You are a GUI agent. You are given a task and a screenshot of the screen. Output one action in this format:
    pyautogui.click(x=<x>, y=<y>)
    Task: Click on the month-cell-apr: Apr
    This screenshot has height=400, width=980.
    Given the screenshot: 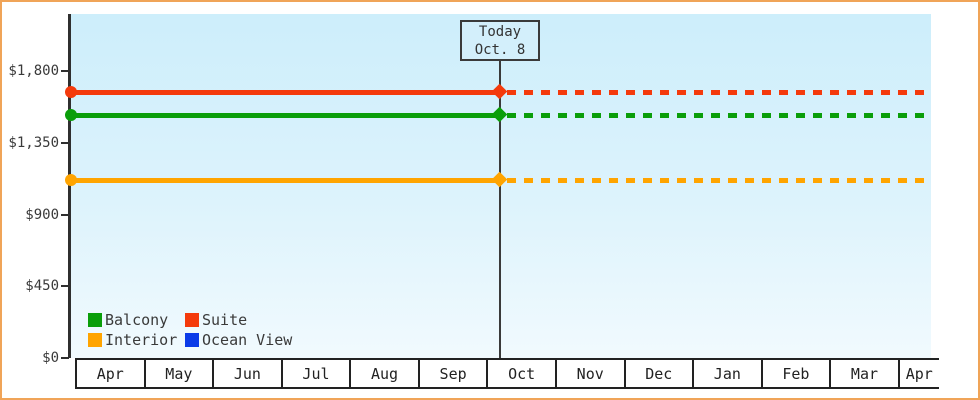 What is the action you would take?
    pyautogui.click(x=111, y=373)
    